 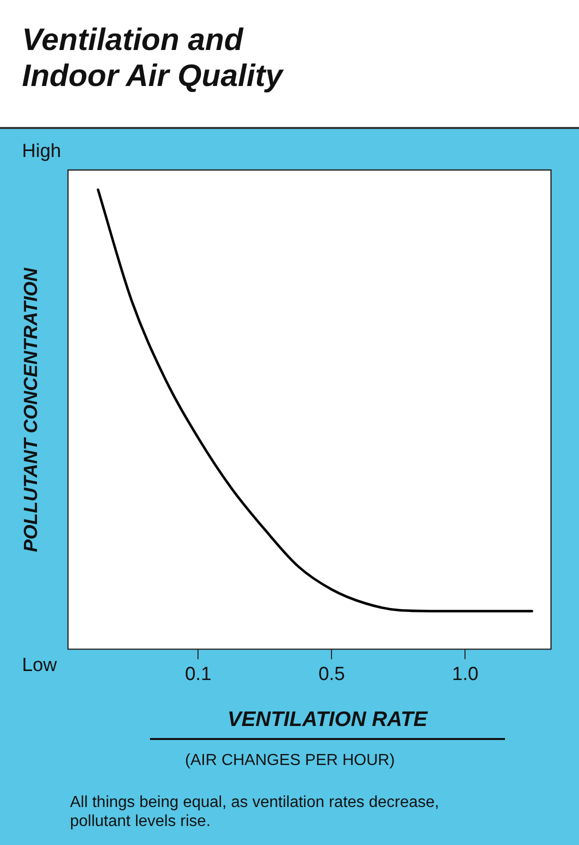 I want to click on text: All things being equal, as ventilation rates decrease, pollutant levels rise., so click(x=255, y=812).